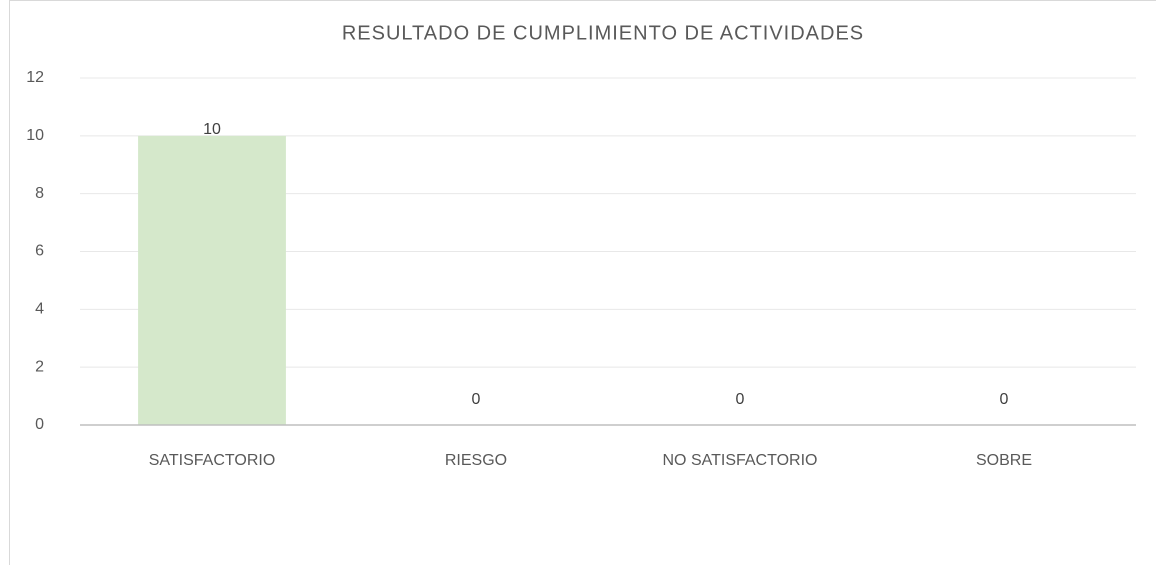  Describe the element at coordinates (39, 424) in the screenshot. I see `y-tick-label: 0` at that location.